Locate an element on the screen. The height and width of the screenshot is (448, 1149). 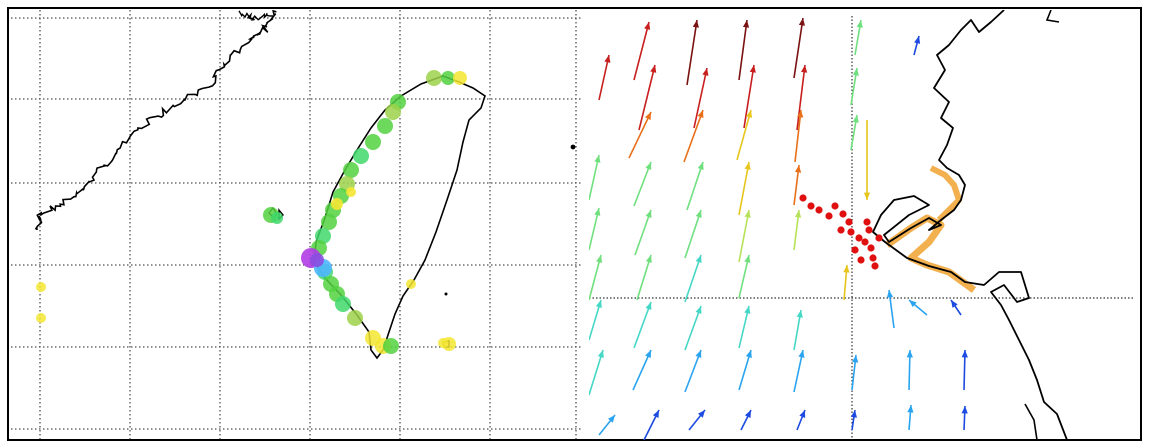
green-island is located at coordinates (446, 294).